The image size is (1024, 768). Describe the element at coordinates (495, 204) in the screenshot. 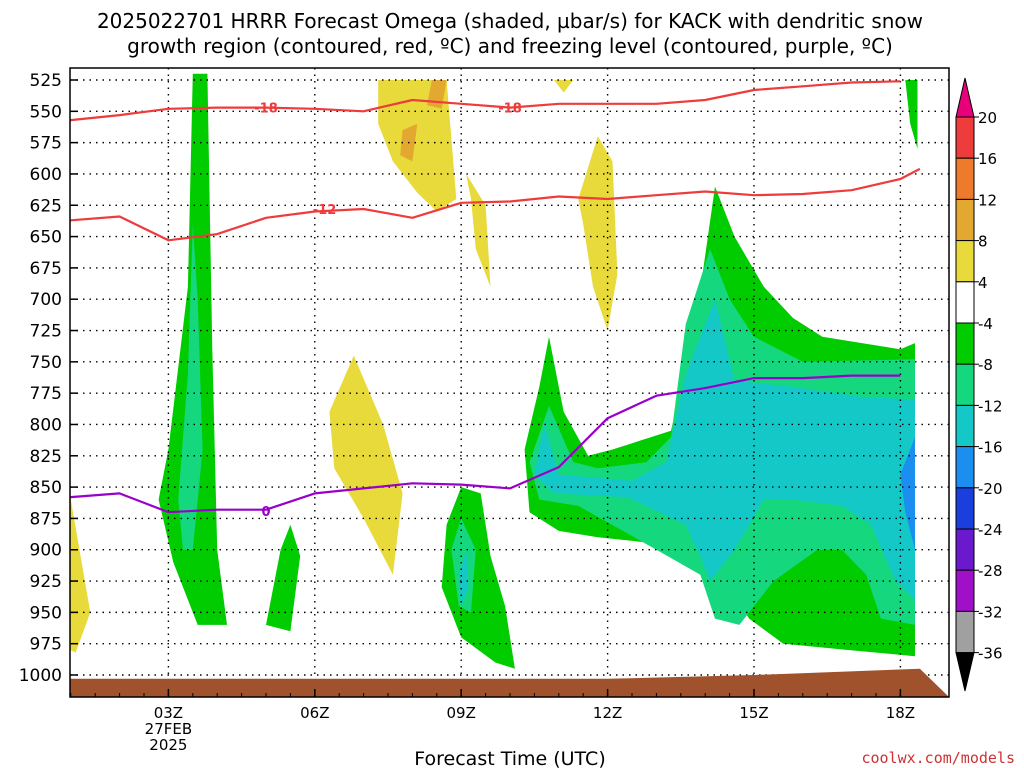

I see `contour-line--12` at that location.